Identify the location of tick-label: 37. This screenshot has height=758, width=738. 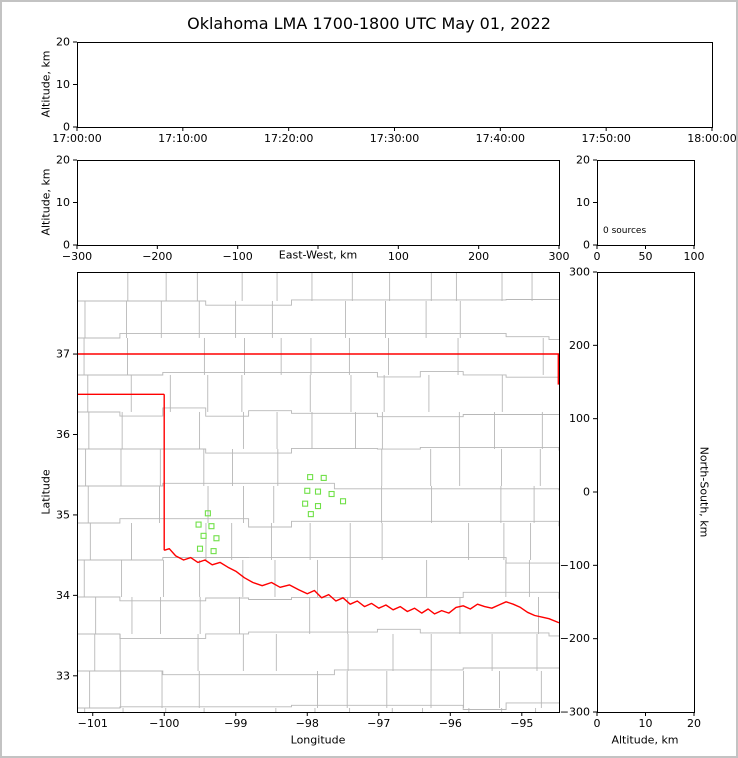
(63, 354).